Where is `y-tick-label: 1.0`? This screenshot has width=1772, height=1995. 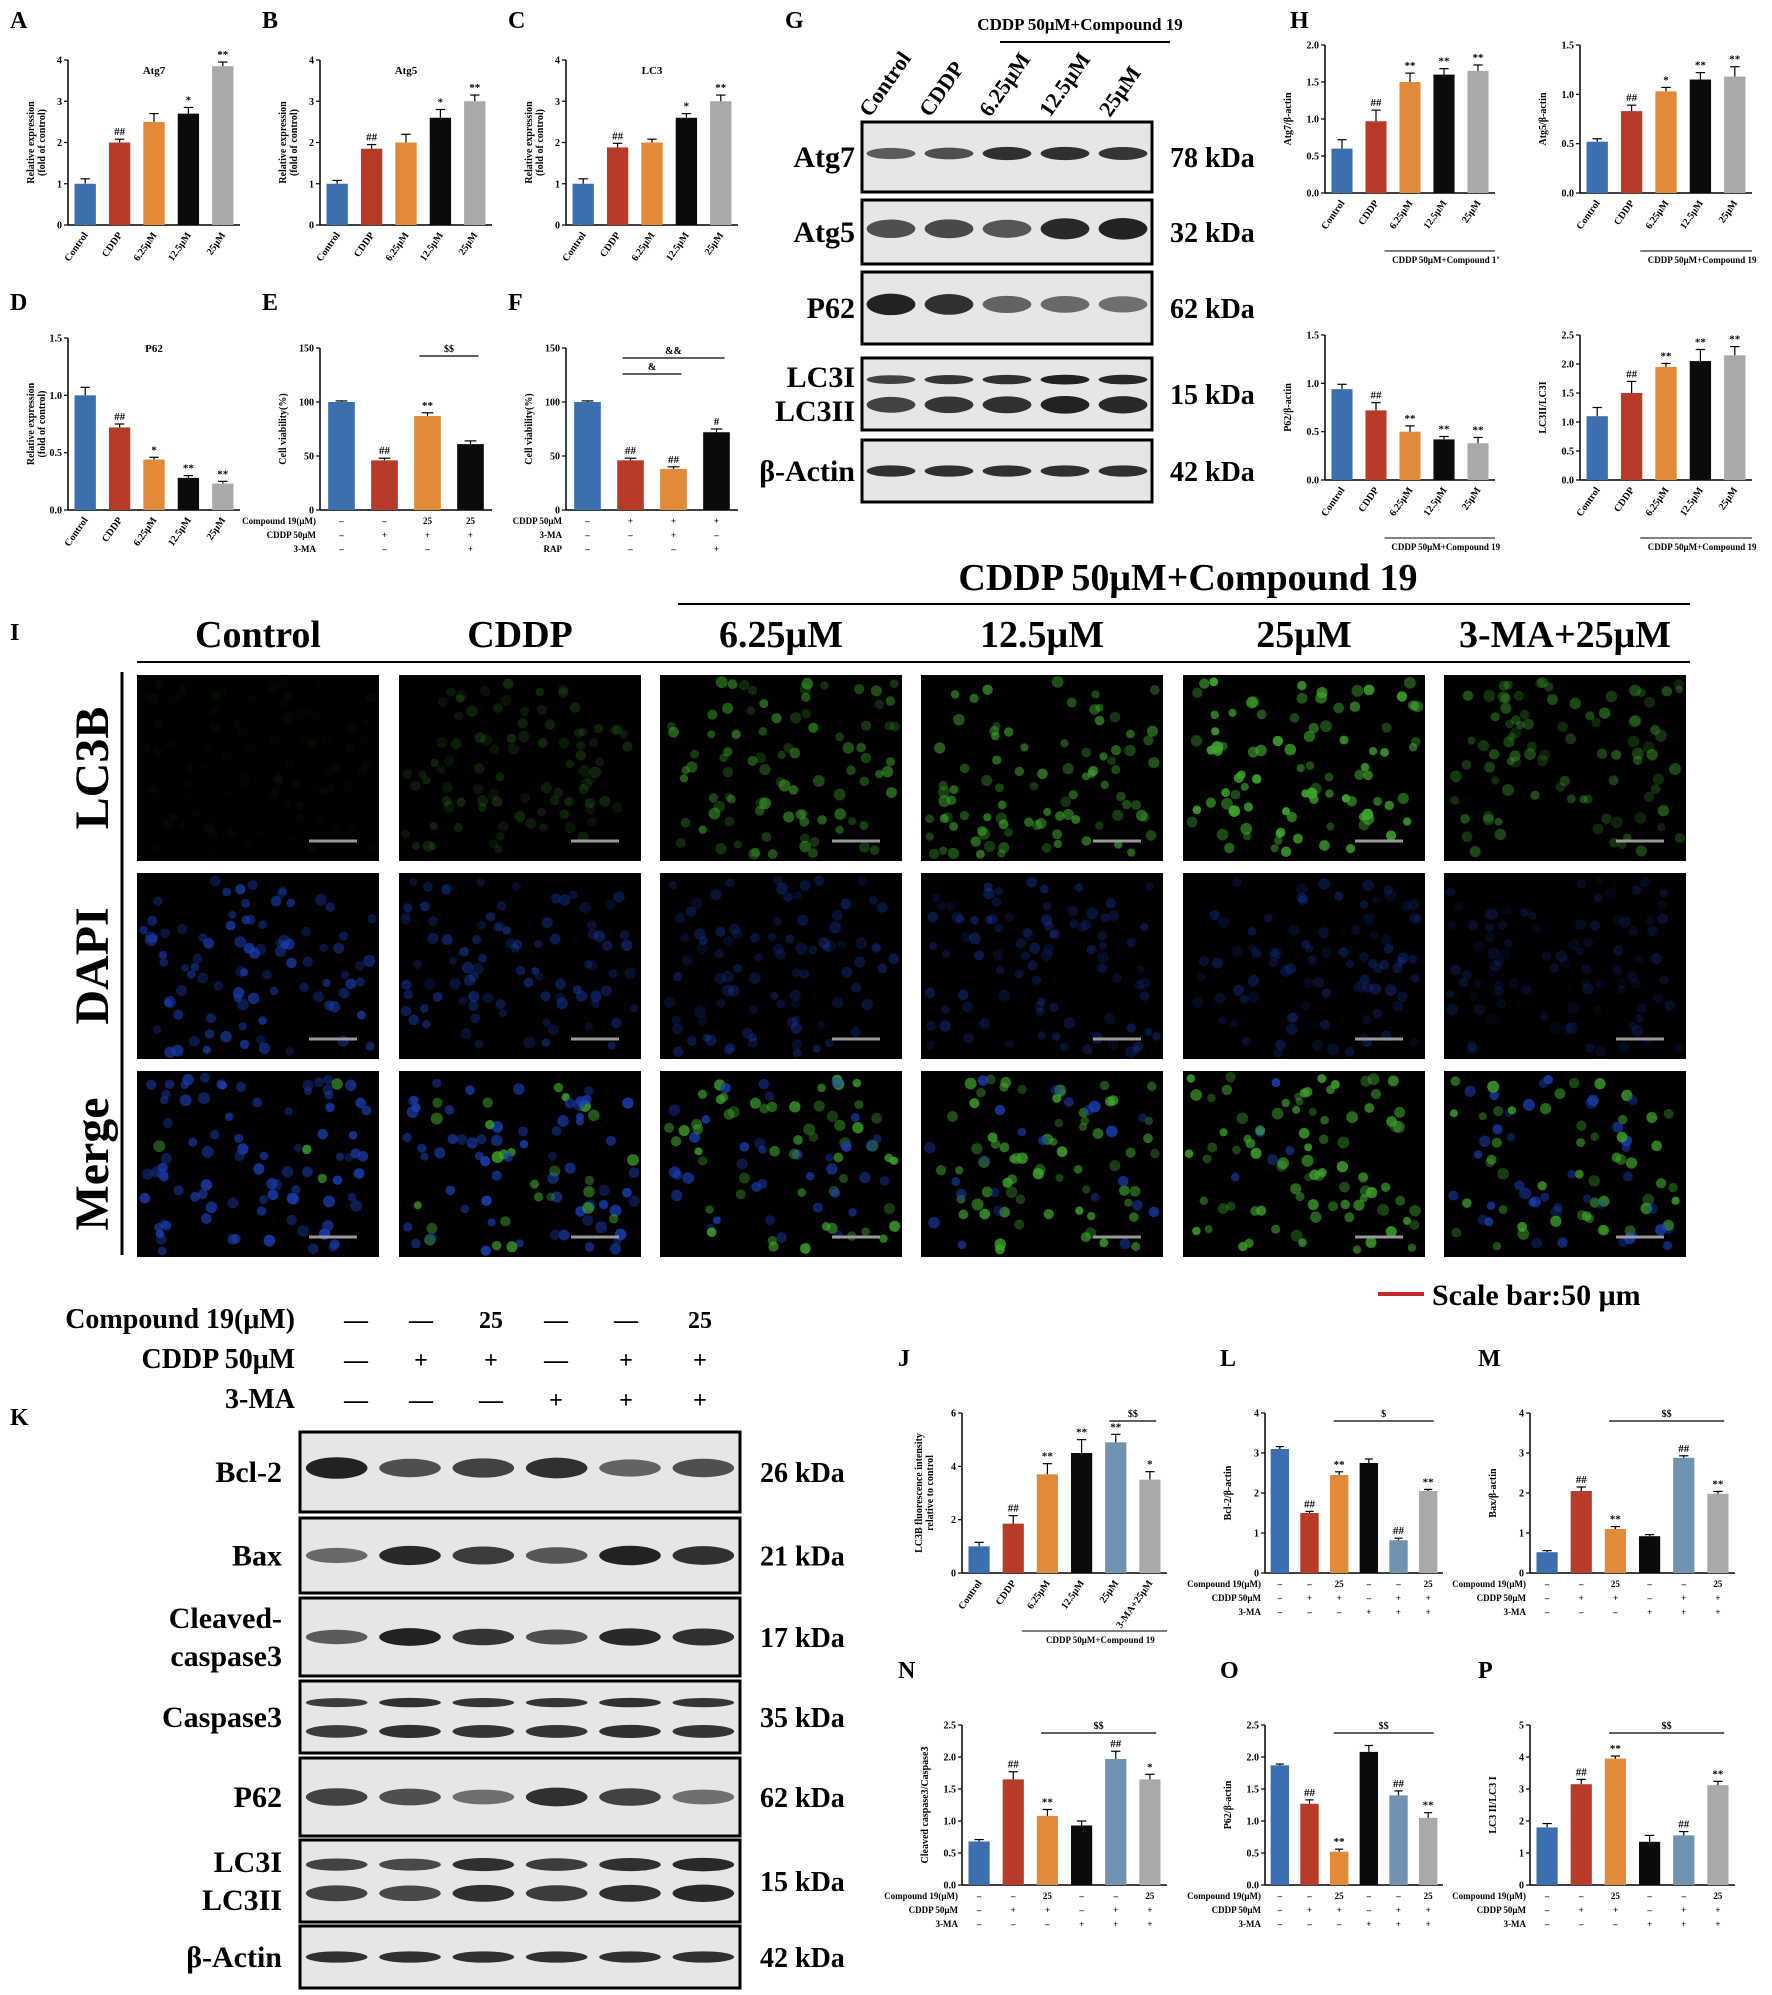
y-tick-label: 1.0 is located at coordinates (1313, 120).